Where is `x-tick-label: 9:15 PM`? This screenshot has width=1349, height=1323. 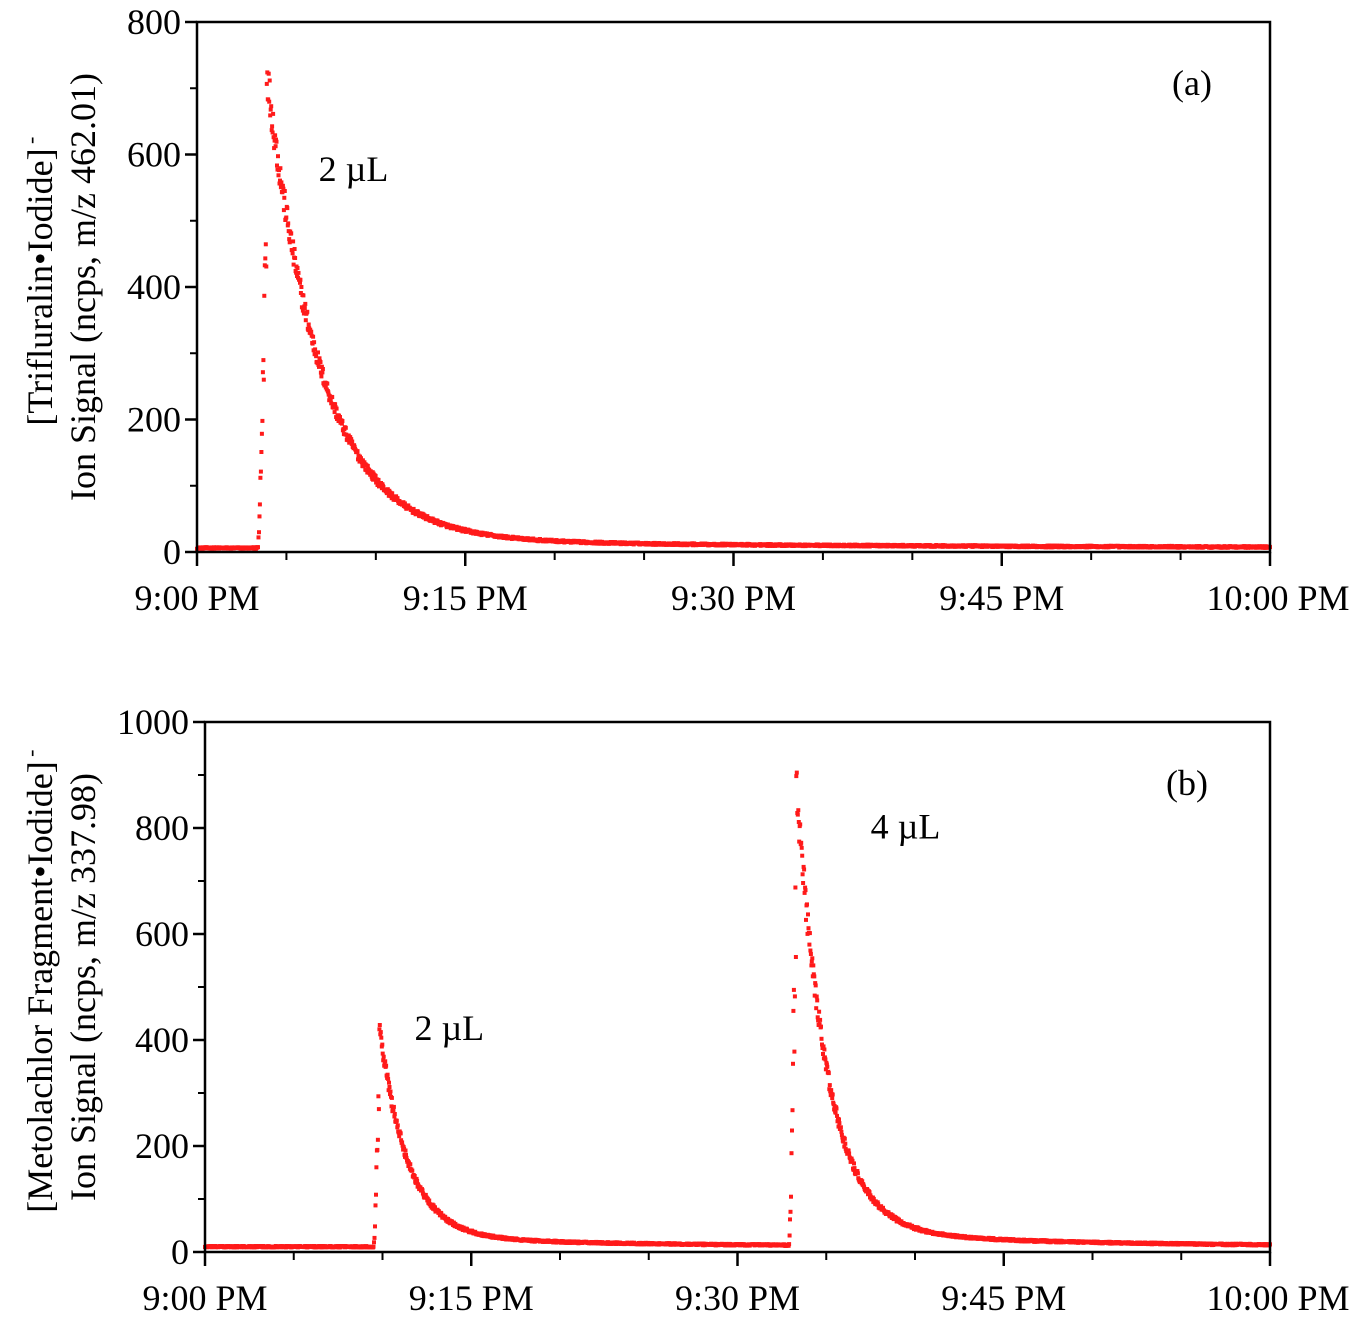 x-tick-label: 9:15 PM is located at coordinates (471, 1298).